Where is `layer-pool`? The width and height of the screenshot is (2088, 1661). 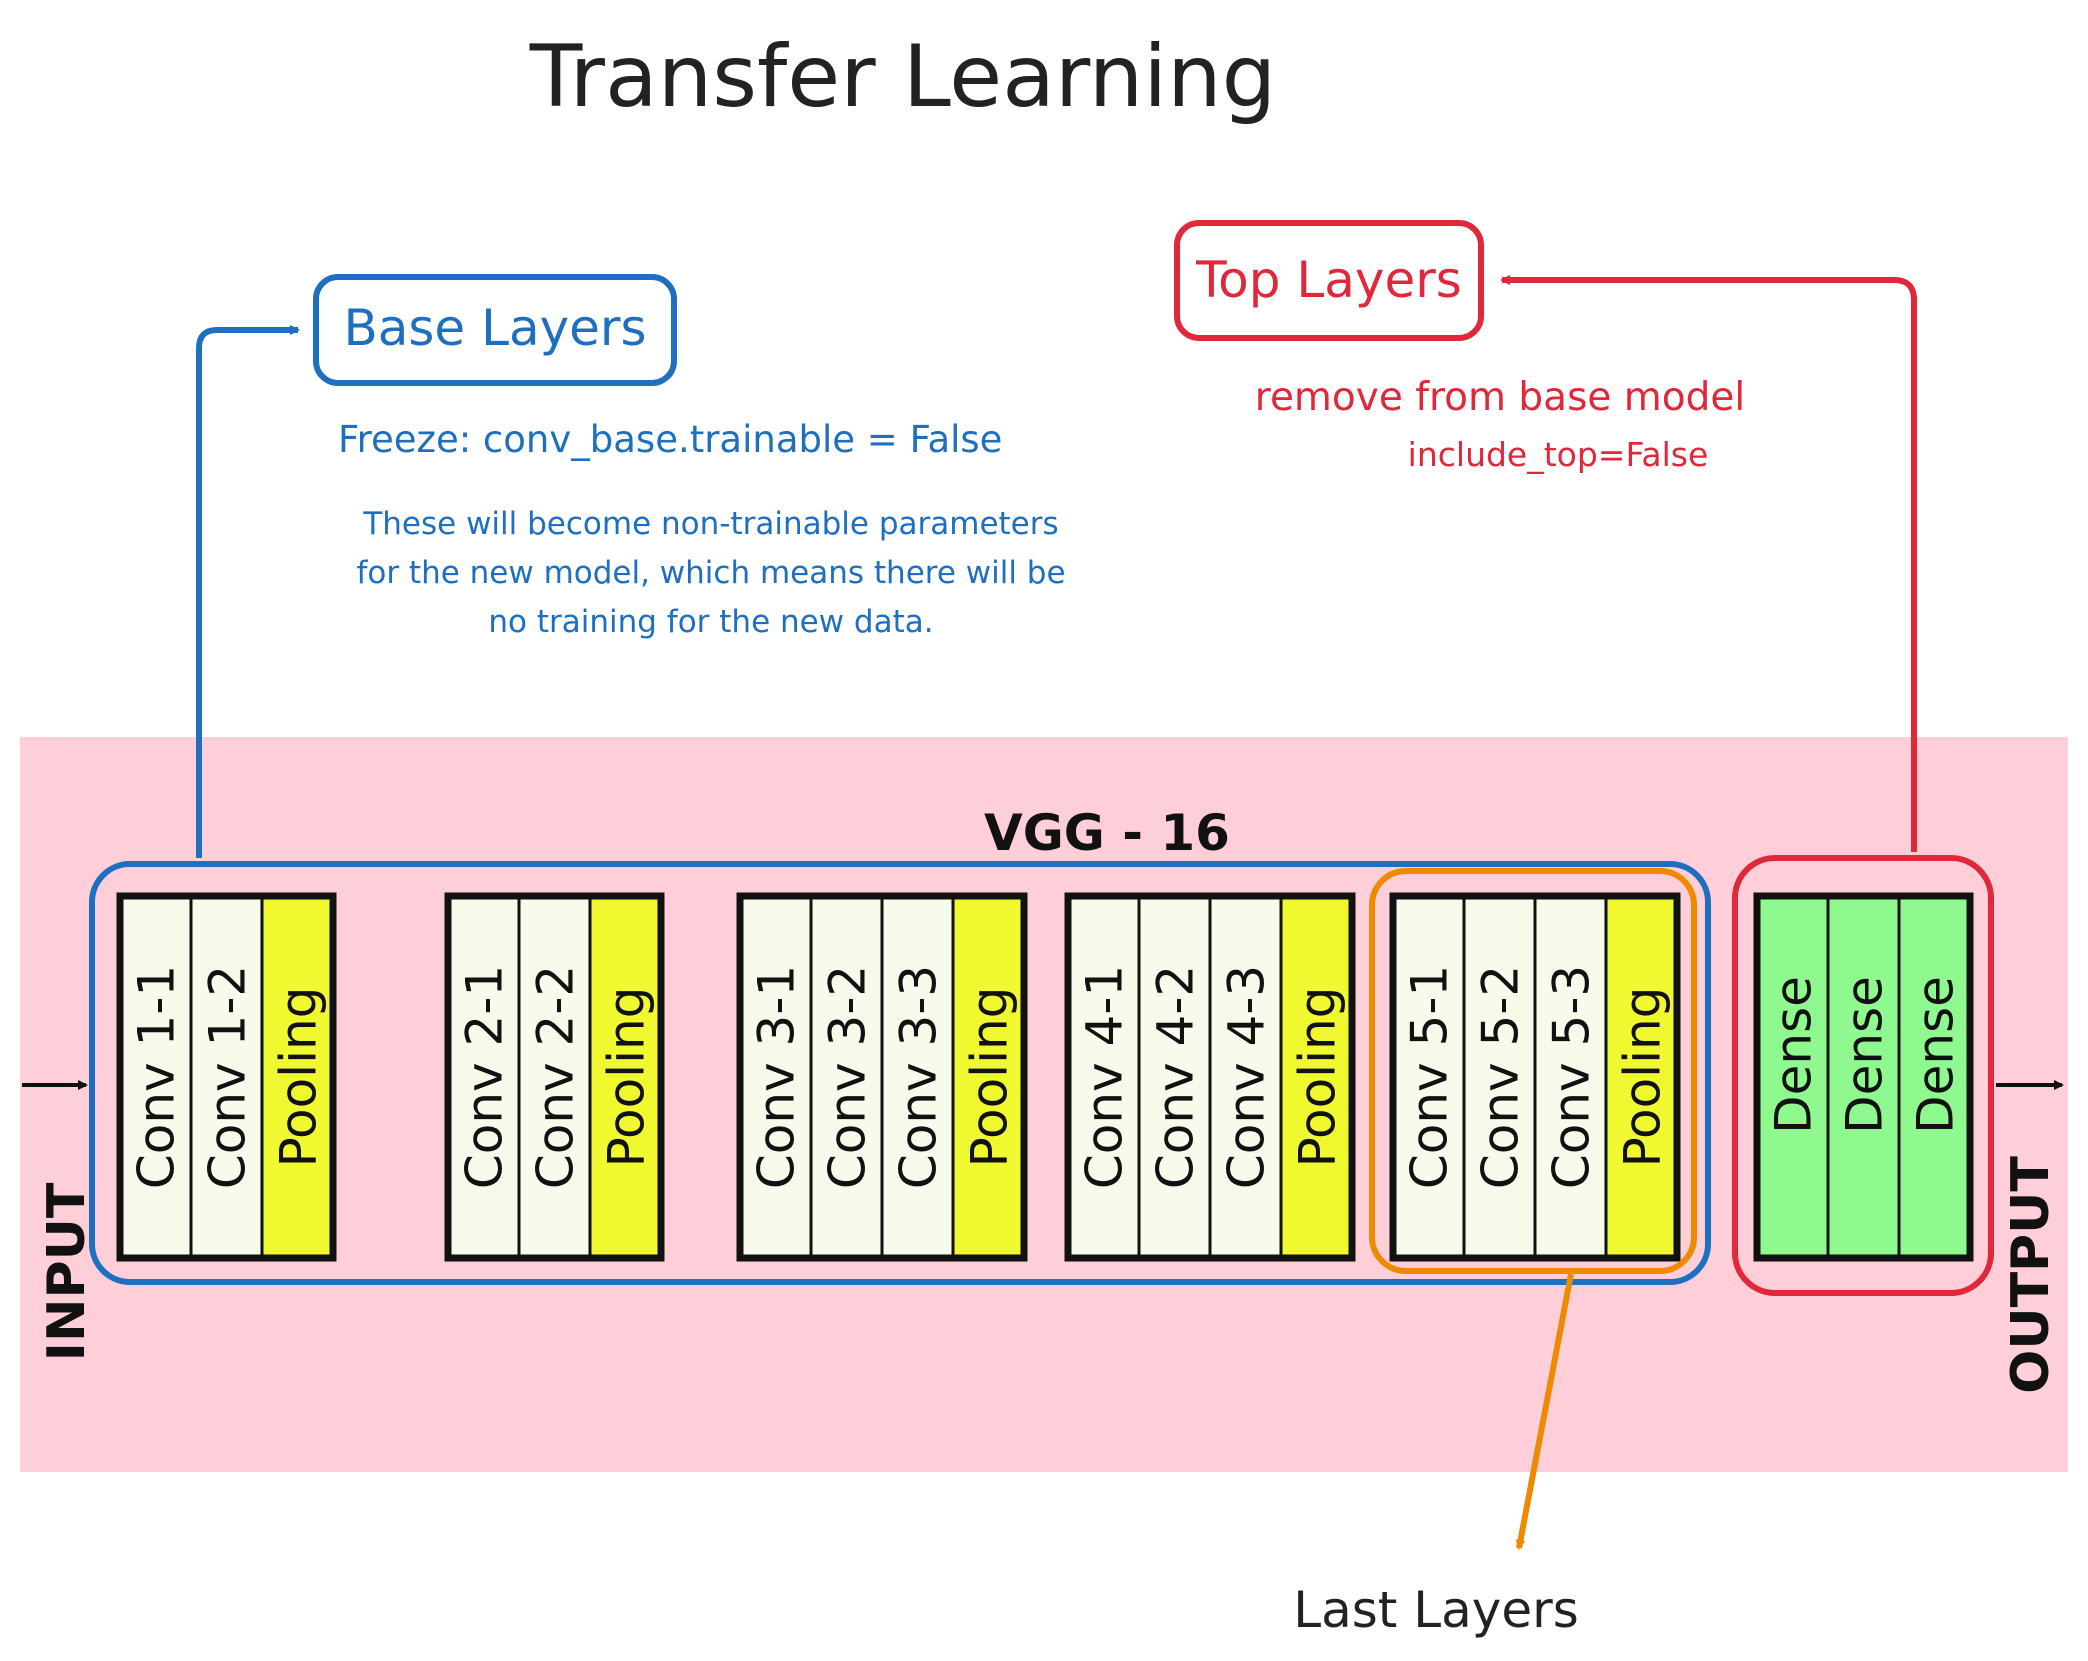 layer-pool is located at coordinates (988, 1077).